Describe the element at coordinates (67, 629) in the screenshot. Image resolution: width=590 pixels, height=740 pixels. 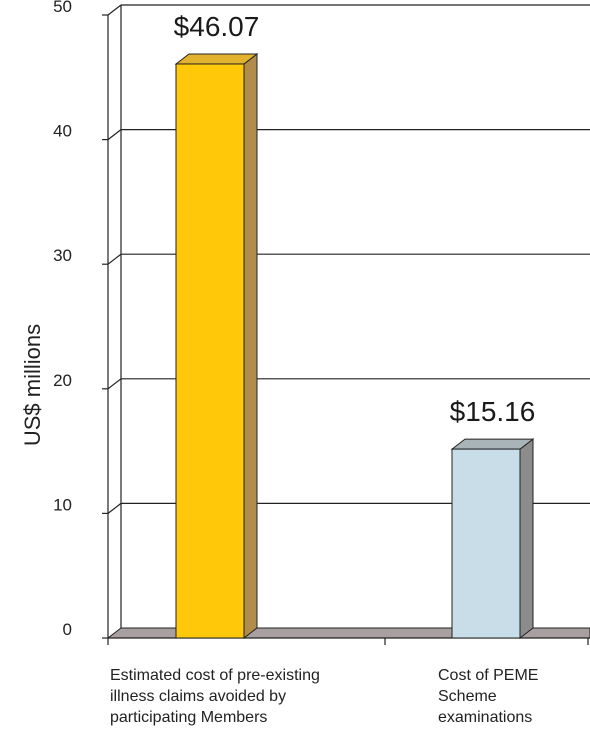
I see `y-tick-label: 0` at that location.